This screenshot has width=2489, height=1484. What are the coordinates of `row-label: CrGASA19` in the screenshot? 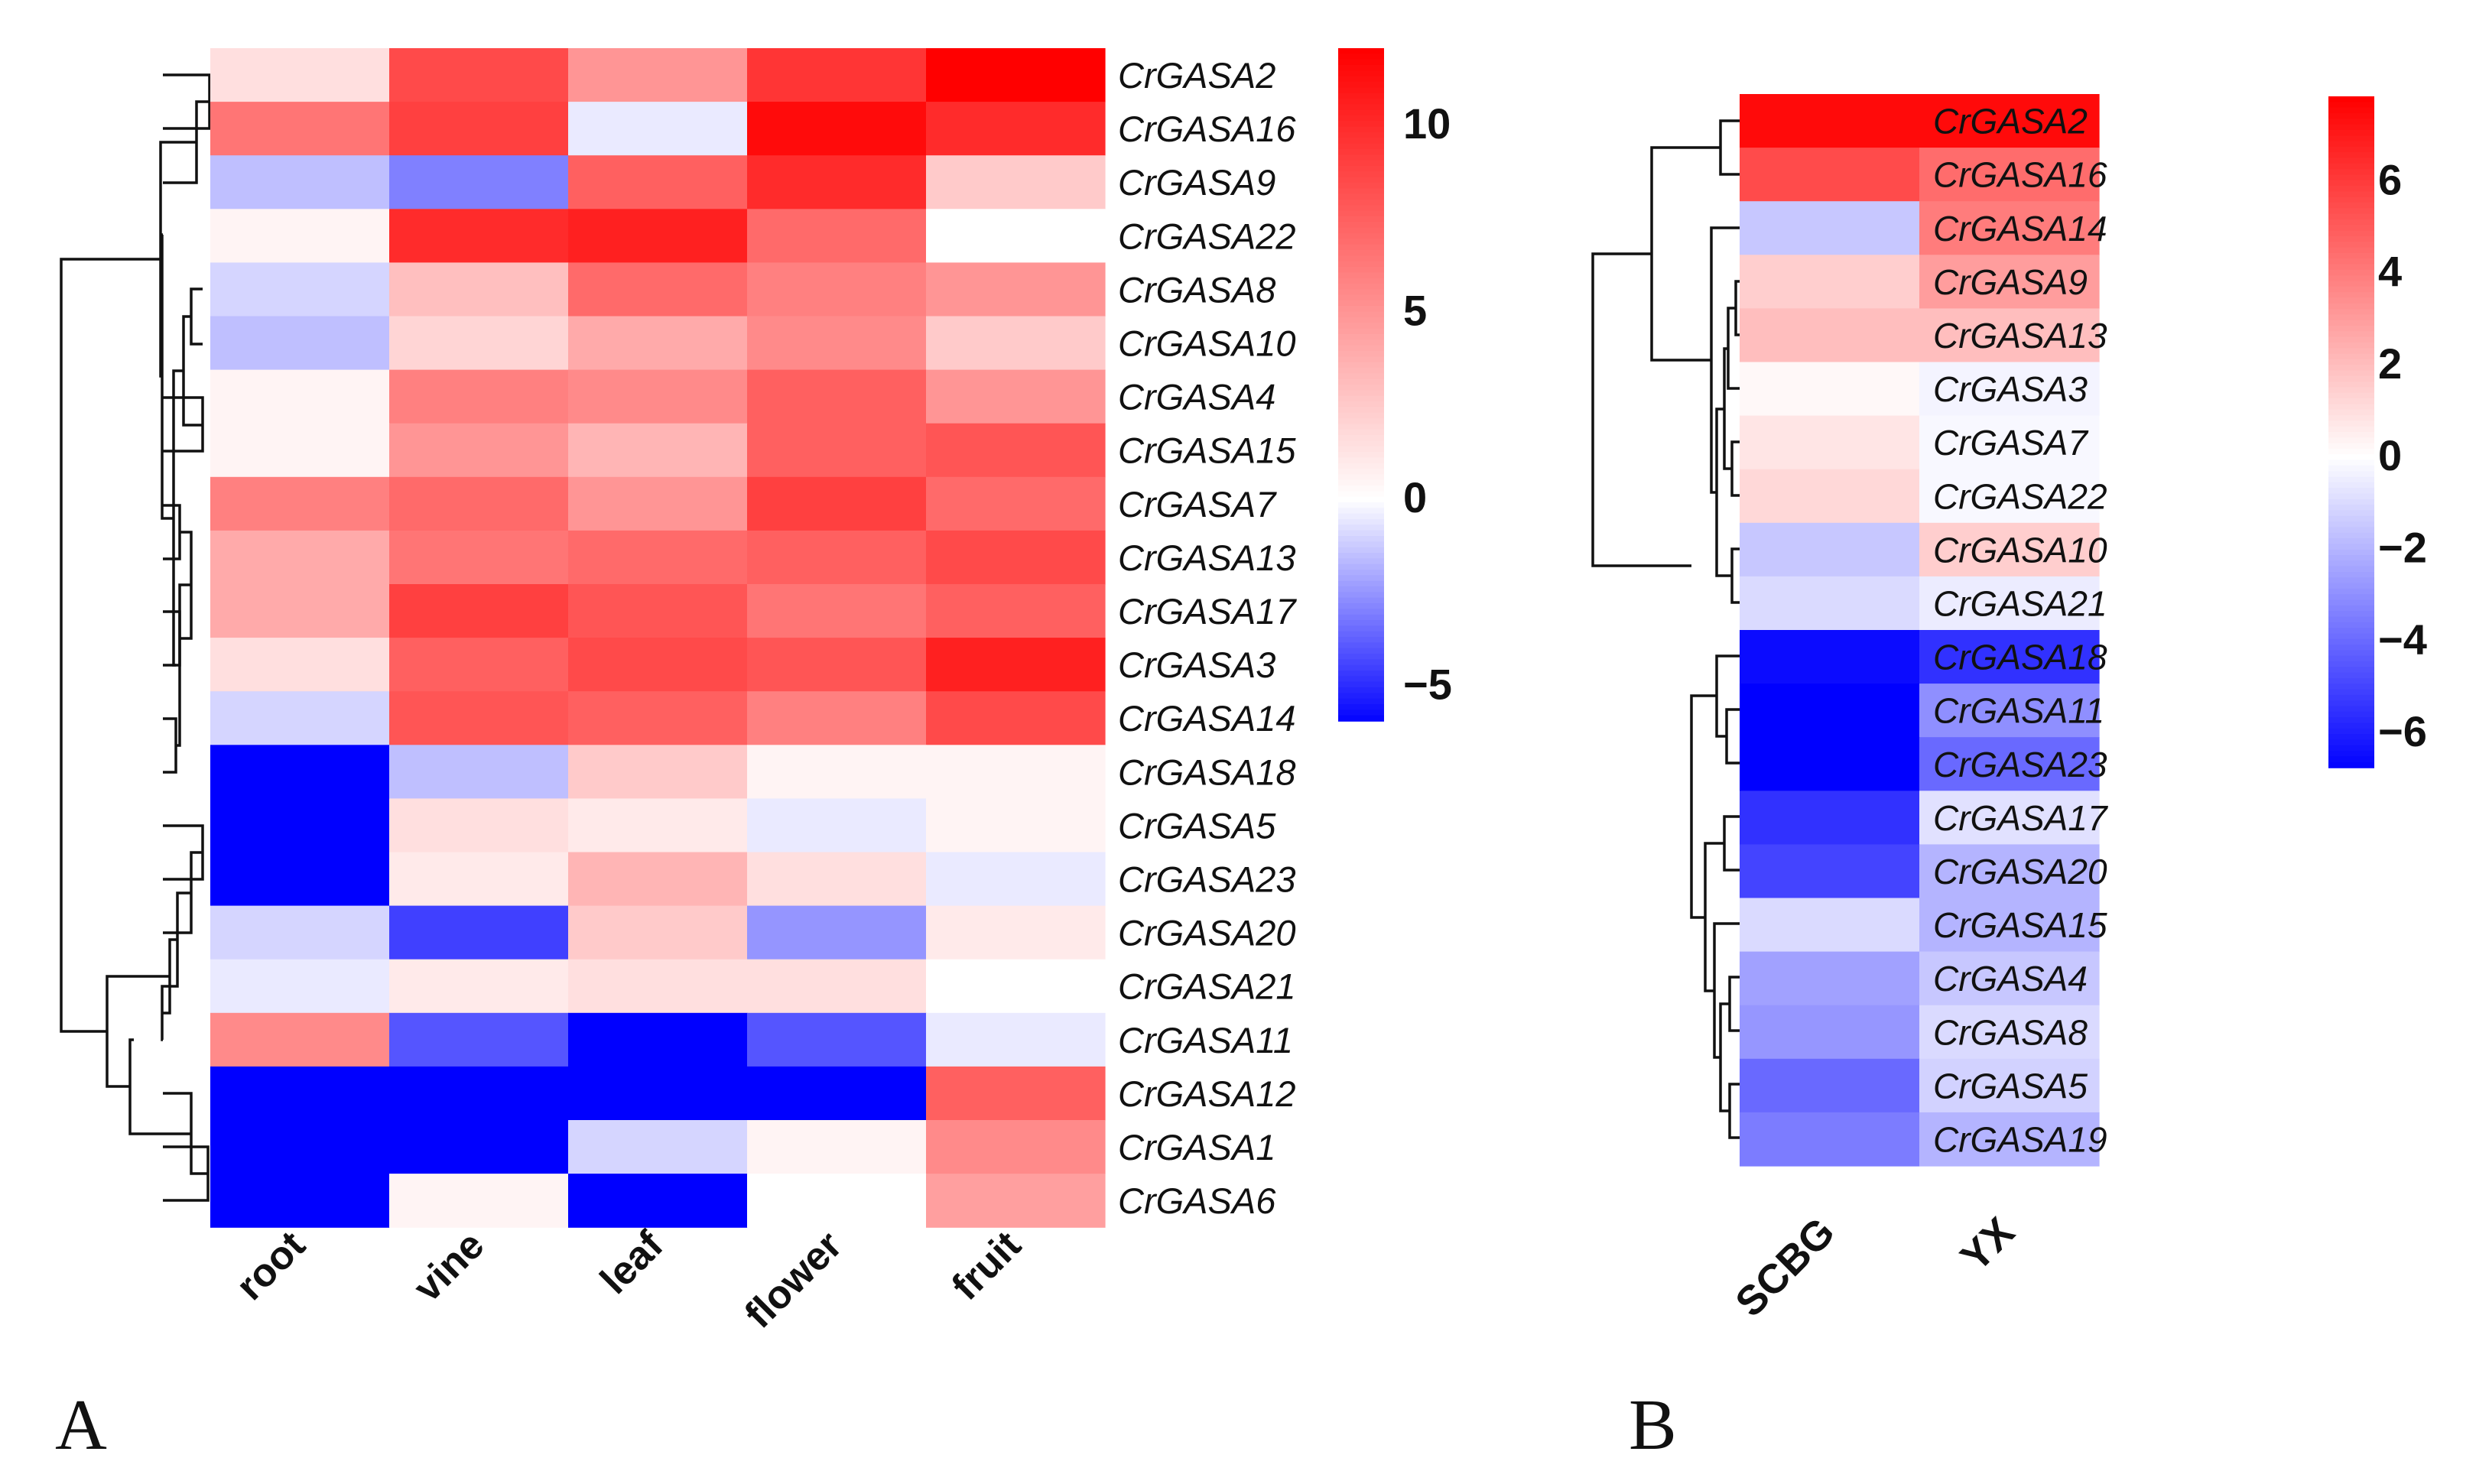 It's located at (2020, 1140).